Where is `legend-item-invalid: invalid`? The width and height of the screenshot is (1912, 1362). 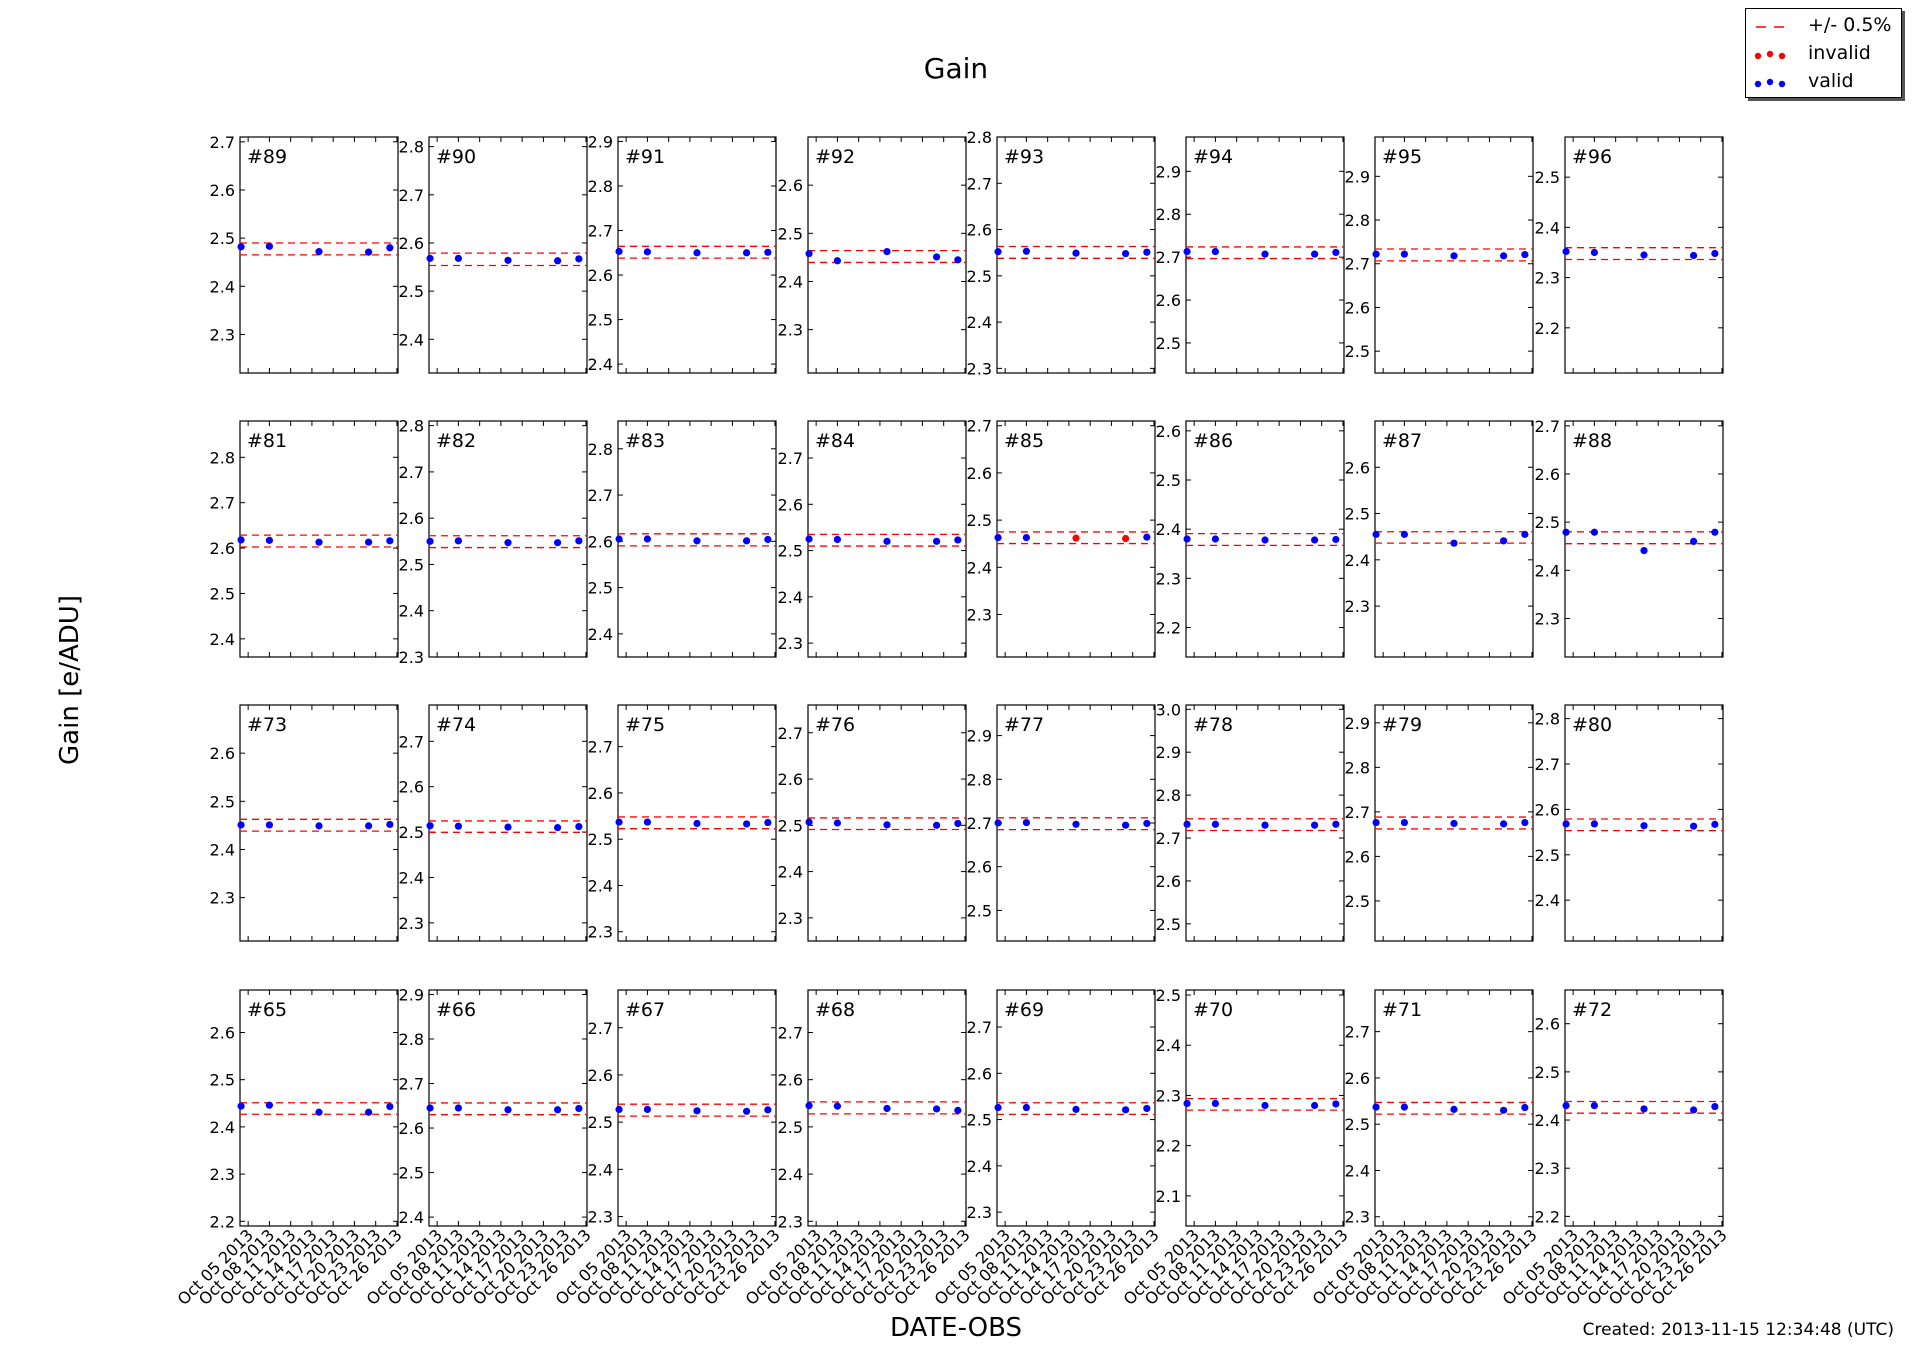
legend-item-invalid: invalid is located at coordinates (1823, 55).